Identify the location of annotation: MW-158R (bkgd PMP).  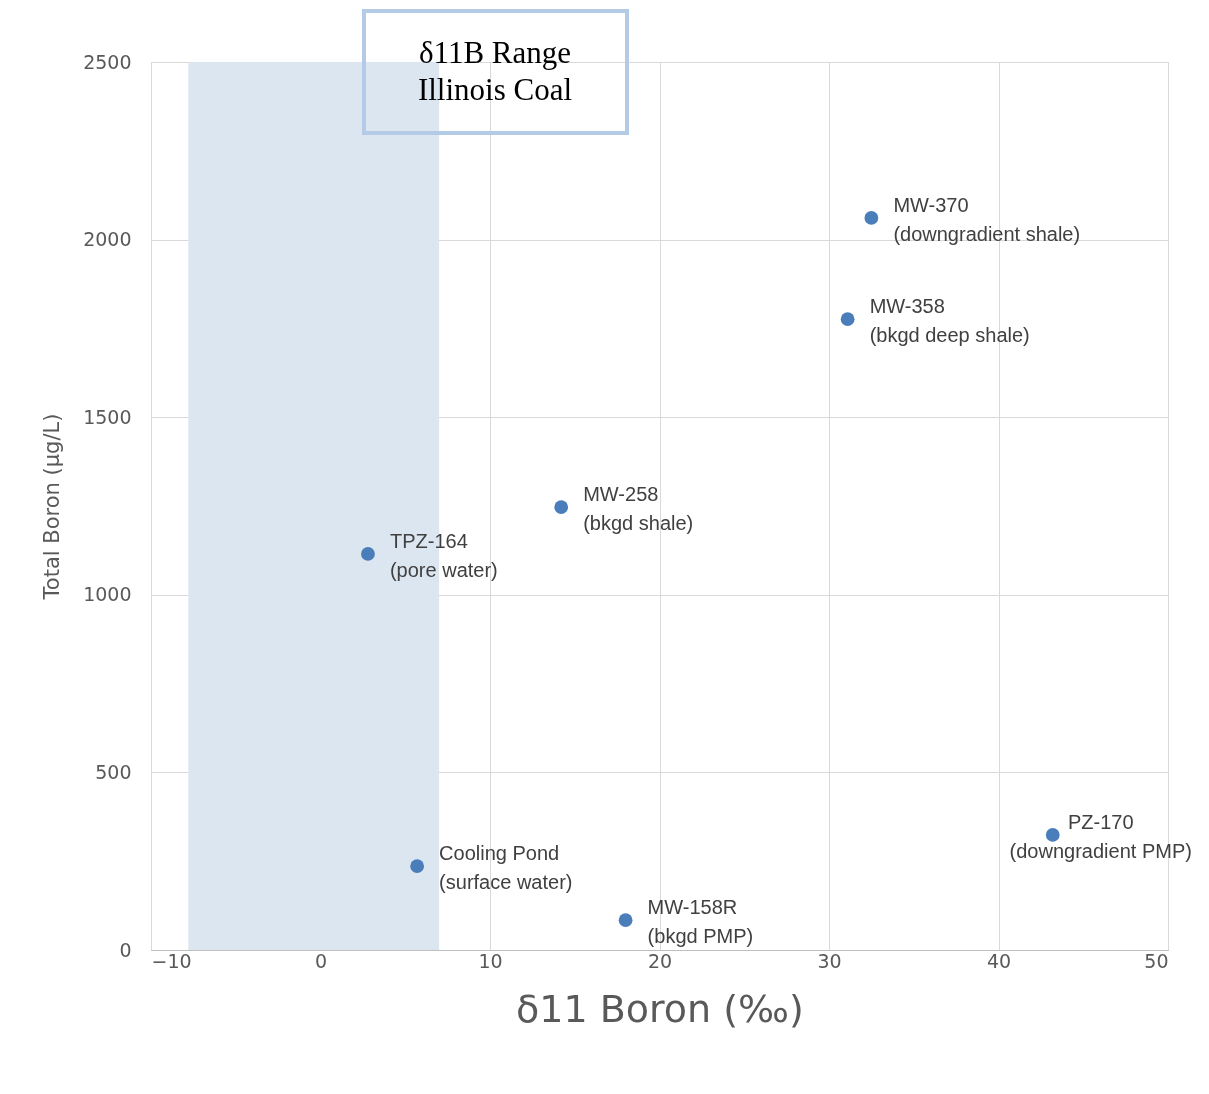
(700, 922).